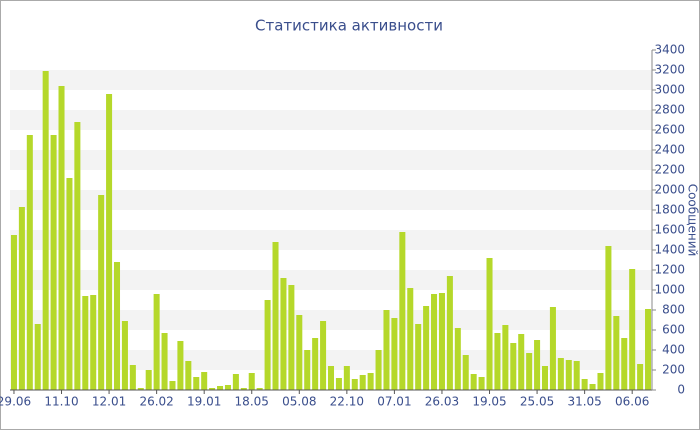 The height and width of the screenshot is (430, 700). Describe the element at coordinates (693, 220) in the screenshot. I see `y-axis-title: Сообщений` at that location.